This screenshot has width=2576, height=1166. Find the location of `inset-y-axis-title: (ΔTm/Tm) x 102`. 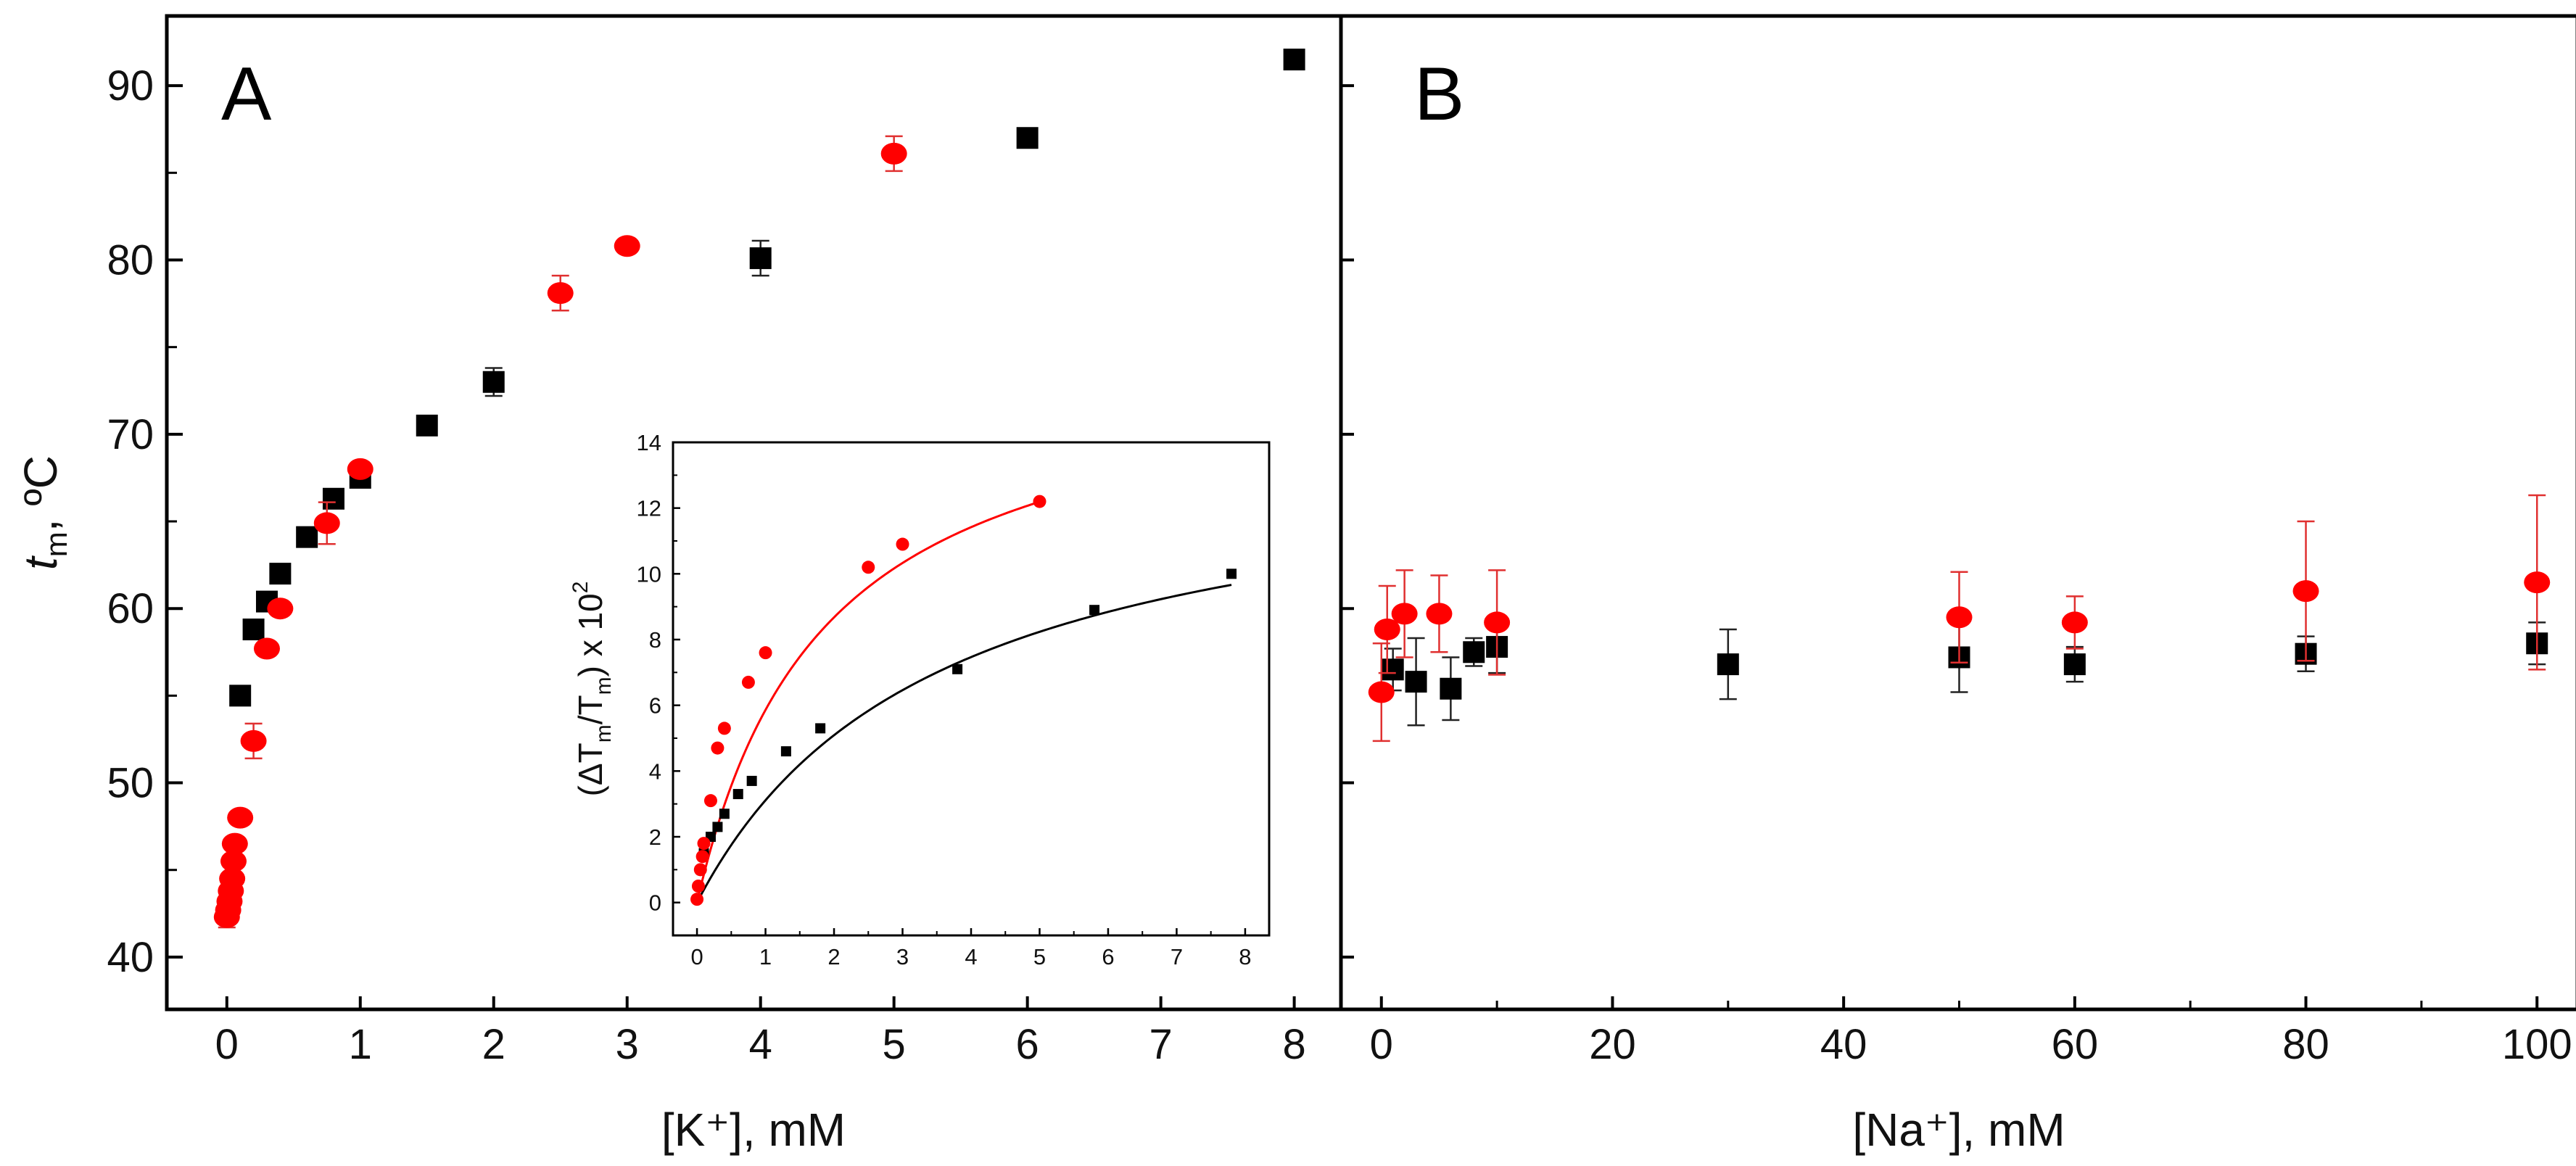

inset-y-axis-title: (ΔTm/Tm) x 102 is located at coordinates (592, 689).